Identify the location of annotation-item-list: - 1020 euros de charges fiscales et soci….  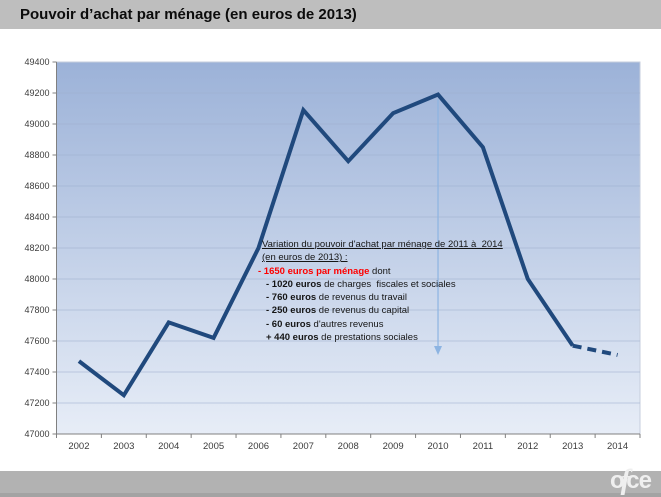
(380, 311).